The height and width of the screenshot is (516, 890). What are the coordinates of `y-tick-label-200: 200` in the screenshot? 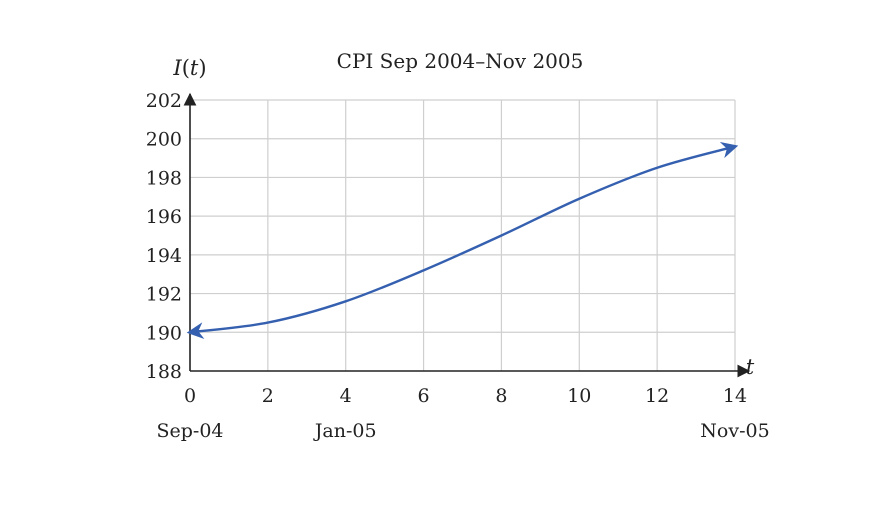 It's located at (164, 140).